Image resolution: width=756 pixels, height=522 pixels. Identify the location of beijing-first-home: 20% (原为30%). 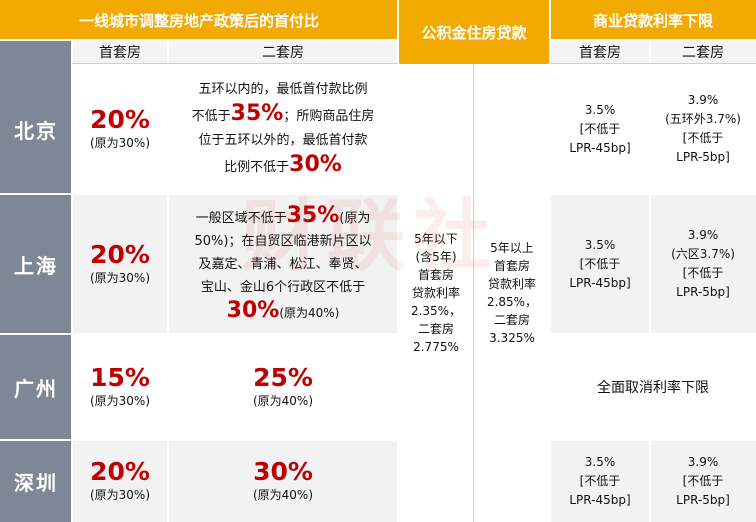
(120, 129).